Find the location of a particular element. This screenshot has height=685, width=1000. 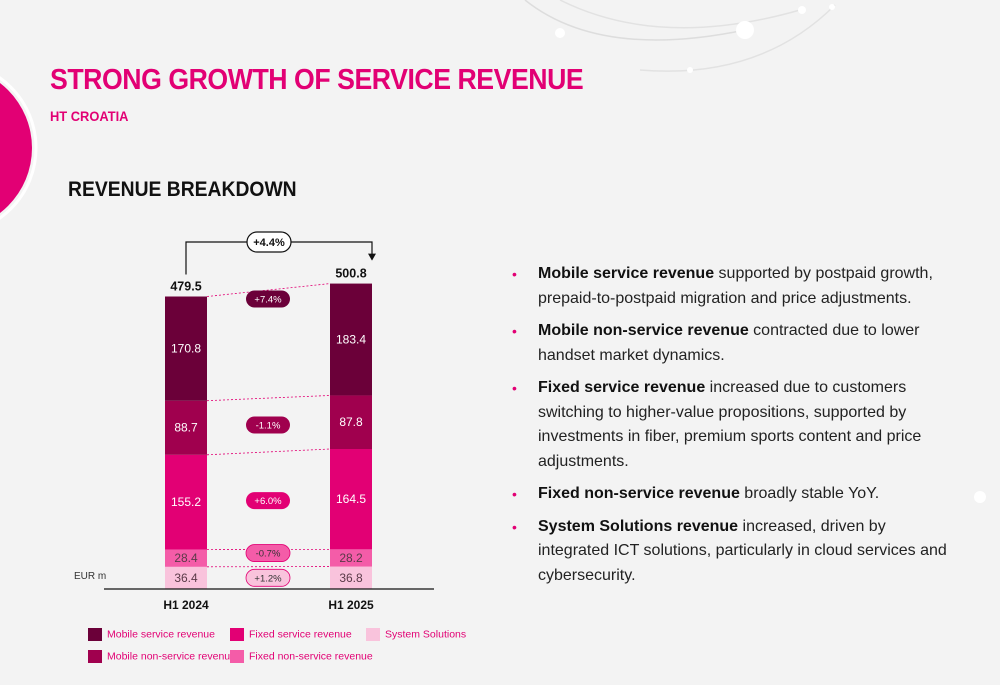

legend-label: Fixed service revenue is located at coordinates (300, 634).